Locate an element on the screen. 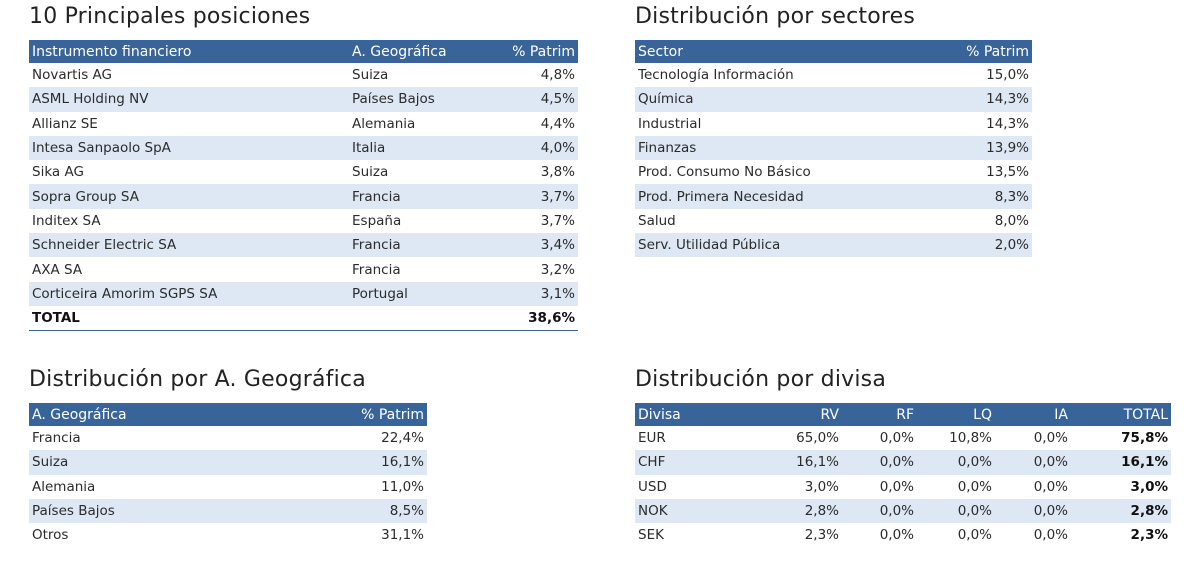 The image size is (1200, 571). header-currency: Divisa is located at coordinates (695, 414).